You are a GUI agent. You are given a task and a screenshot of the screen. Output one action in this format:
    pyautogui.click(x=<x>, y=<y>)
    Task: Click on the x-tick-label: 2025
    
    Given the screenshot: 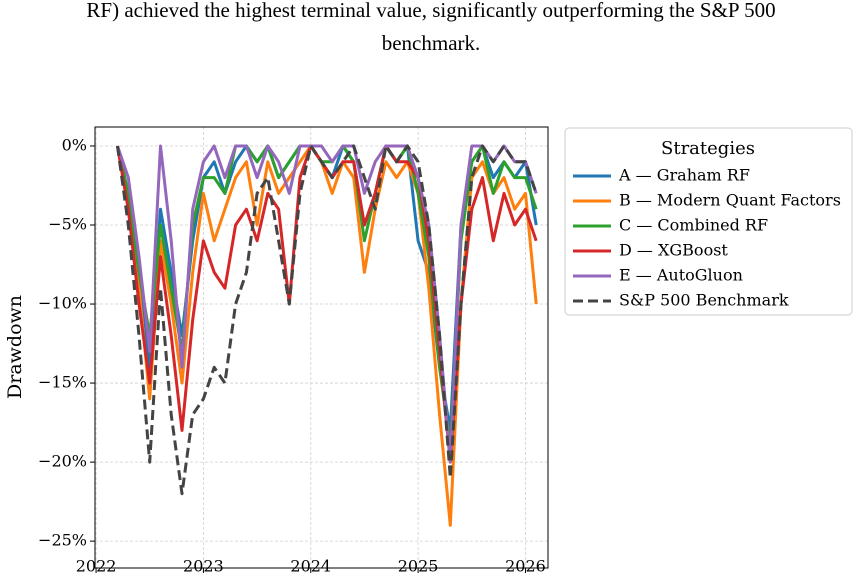 What is the action you would take?
    pyautogui.click(x=418, y=566)
    